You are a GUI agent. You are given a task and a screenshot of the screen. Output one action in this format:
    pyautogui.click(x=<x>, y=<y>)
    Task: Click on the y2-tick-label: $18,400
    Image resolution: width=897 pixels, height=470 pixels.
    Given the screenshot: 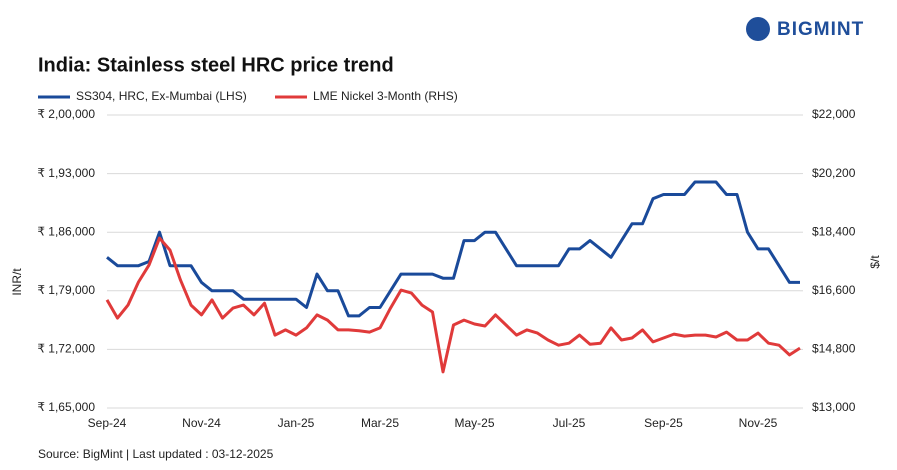 What is the action you would take?
    pyautogui.click(x=834, y=231)
    